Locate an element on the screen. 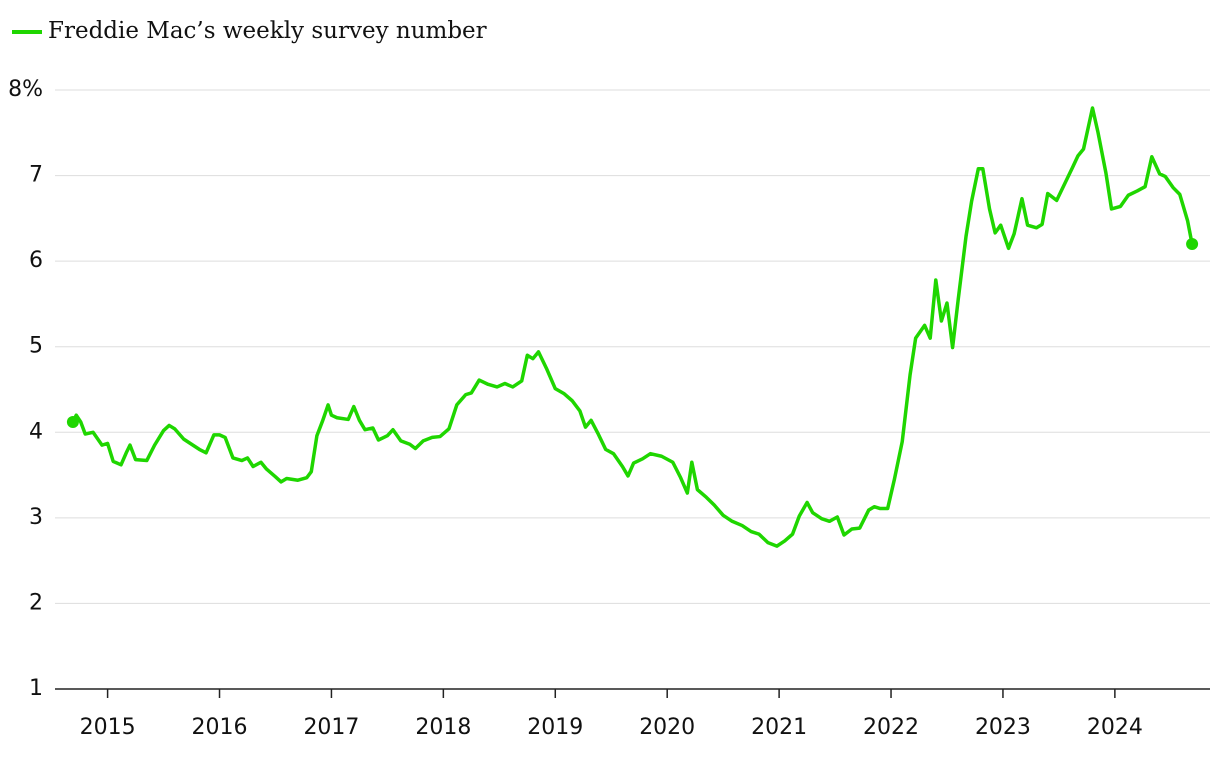 This screenshot has width=1220, height=760. y-tick-label: 2 is located at coordinates (36, 602).